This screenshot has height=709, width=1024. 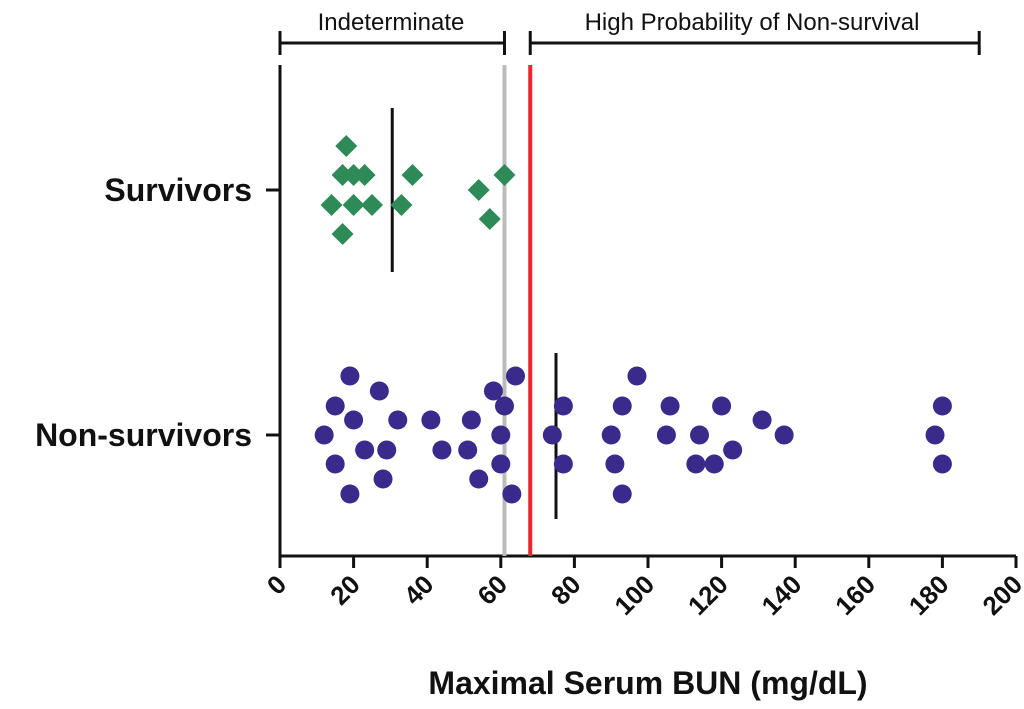 What do you see at coordinates (345, 590) in the screenshot?
I see `x-tick-label: 20` at bounding box center [345, 590].